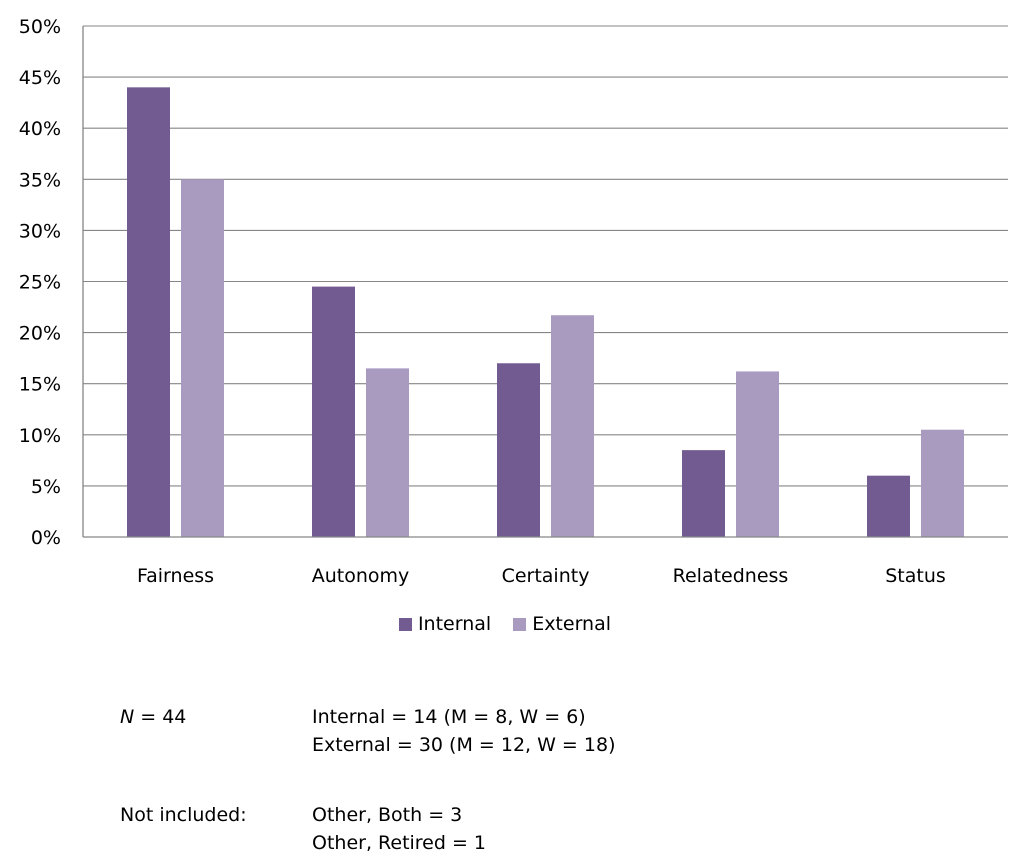 The height and width of the screenshot is (857, 1010). Describe the element at coordinates (464, 745) in the screenshot. I see `external-count: External = 30 (M = 12, W = 18)` at that location.